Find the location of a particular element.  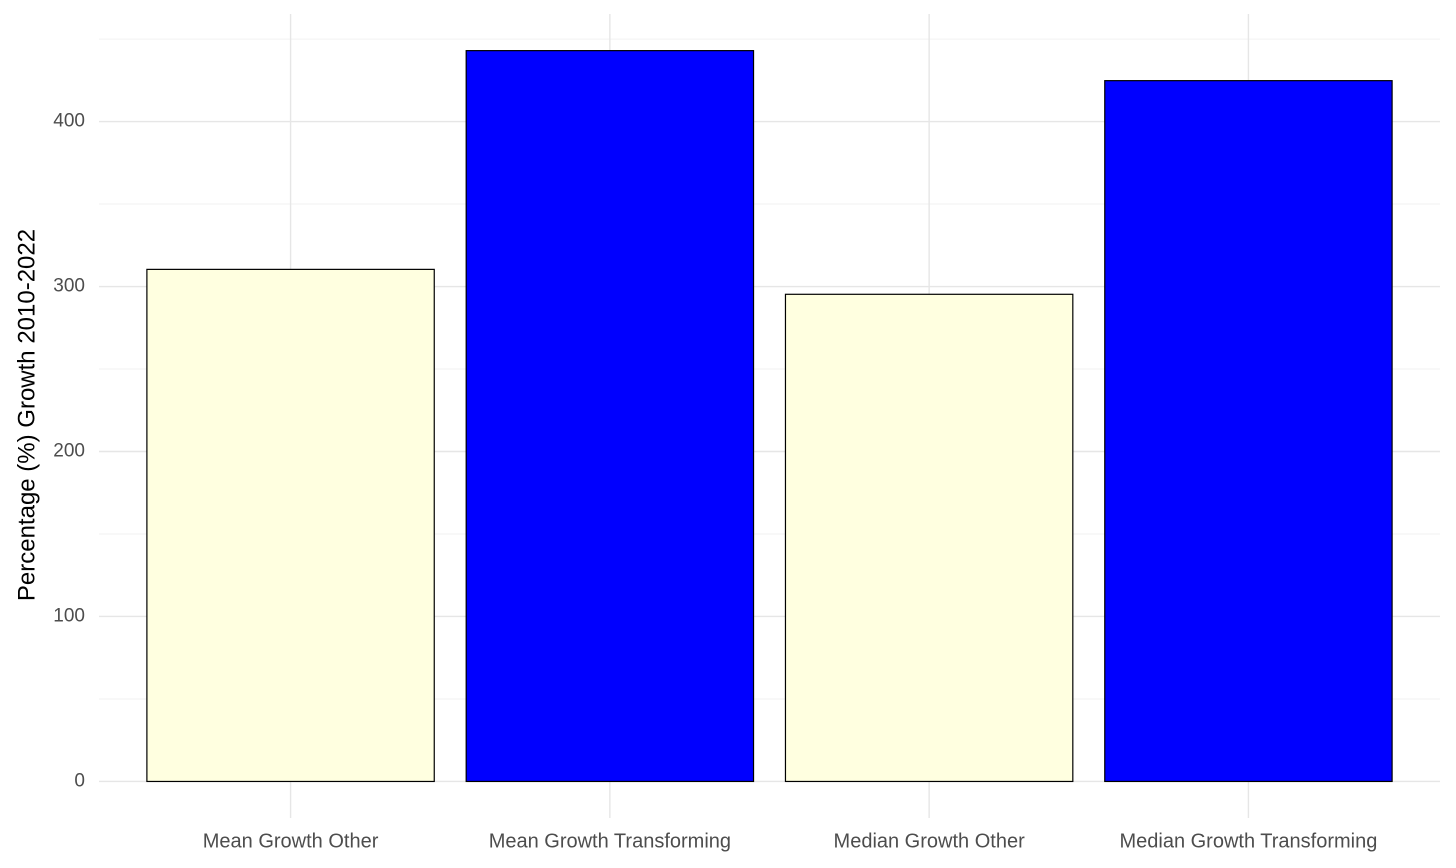

y-tick-label: 0 is located at coordinates (79, 780).